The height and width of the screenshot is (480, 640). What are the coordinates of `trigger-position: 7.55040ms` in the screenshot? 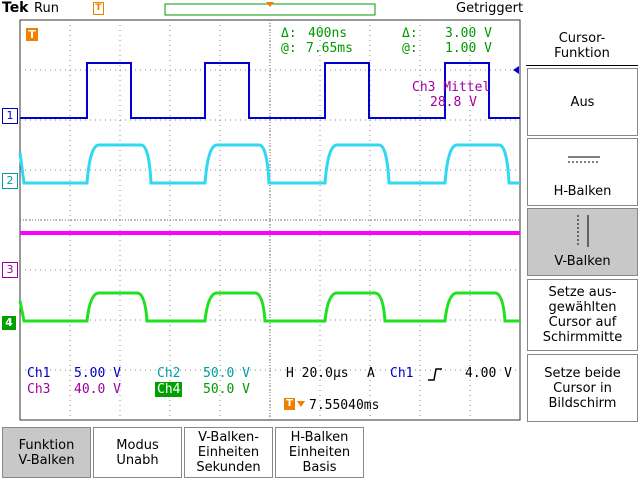 It's located at (344, 405).